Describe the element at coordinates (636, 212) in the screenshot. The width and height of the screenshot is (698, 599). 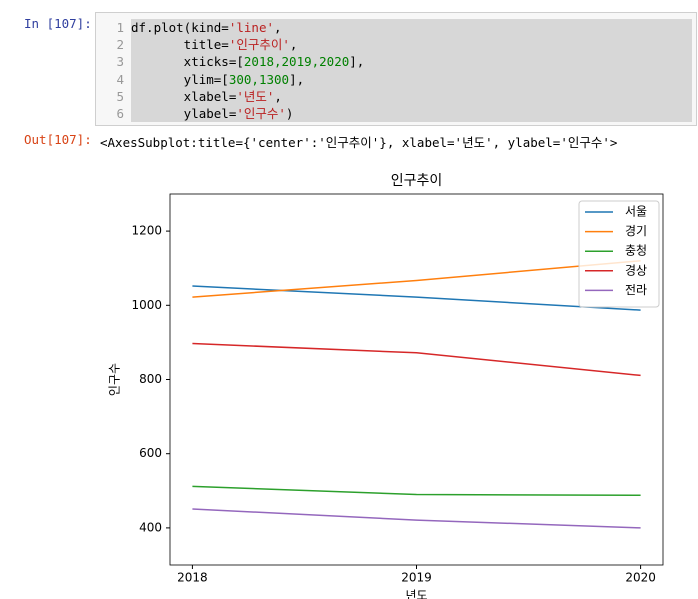
I see `legend-label: 서울` at that location.